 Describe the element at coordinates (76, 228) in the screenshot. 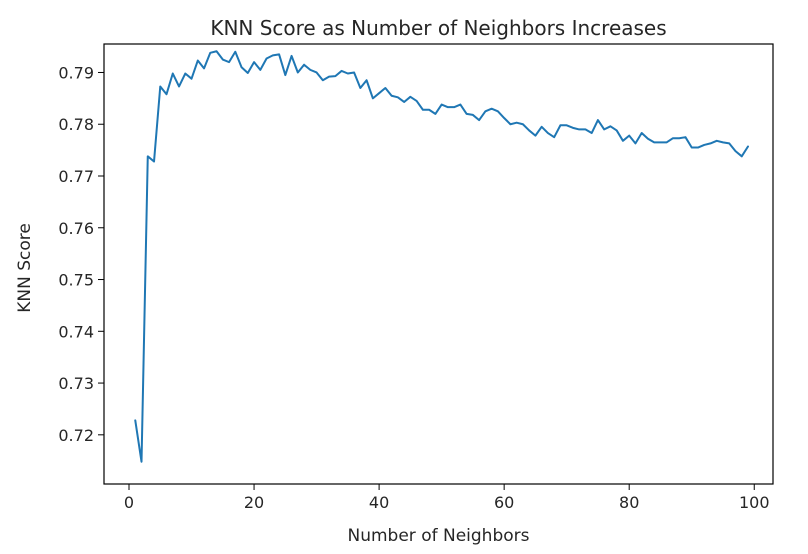

I see `y-tick-label: 0.76` at that location.